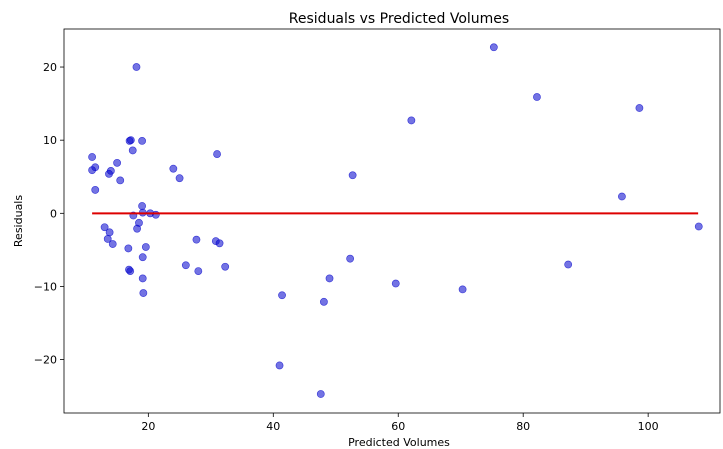  I want to click on x-tick-label: 20, so click(148, 426).